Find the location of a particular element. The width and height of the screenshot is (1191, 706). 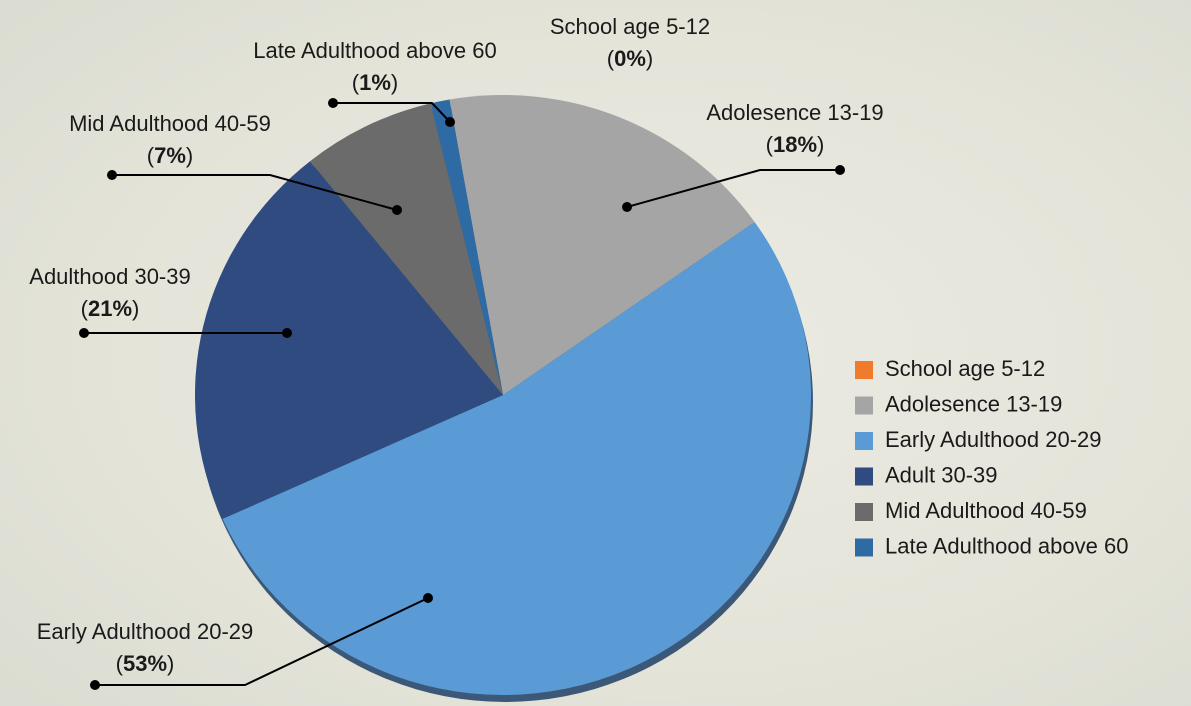

callout-value: (7%) is located at coordinates (170, 155).